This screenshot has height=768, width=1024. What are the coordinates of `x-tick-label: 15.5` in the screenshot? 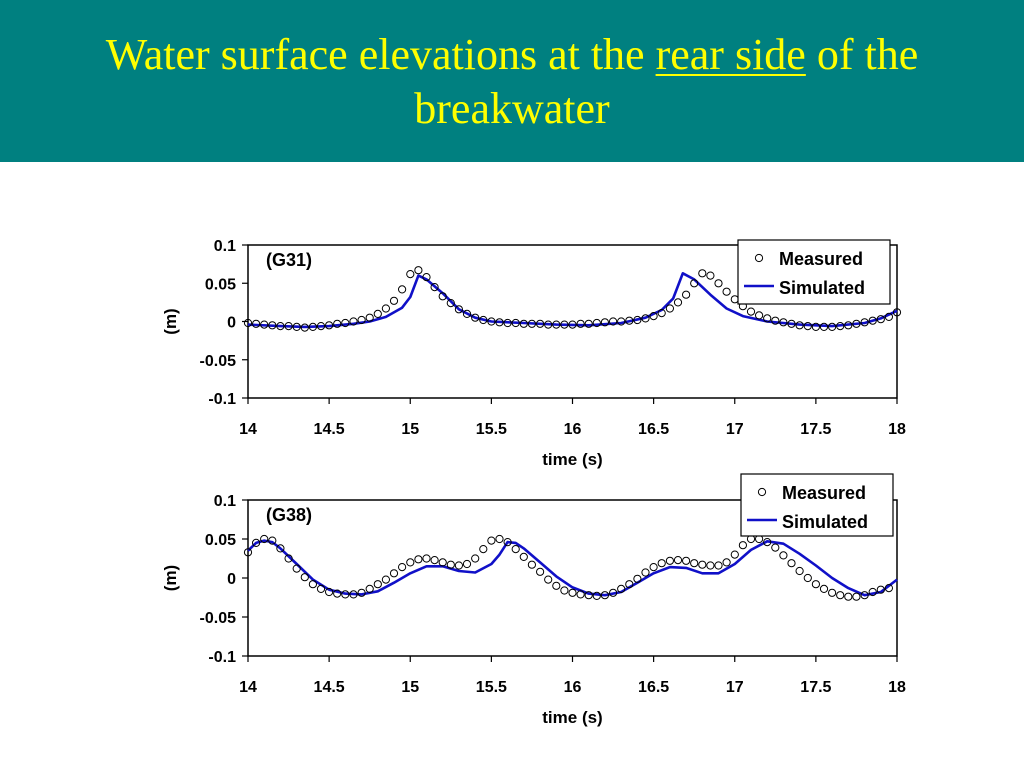 It's located at (491, 687).